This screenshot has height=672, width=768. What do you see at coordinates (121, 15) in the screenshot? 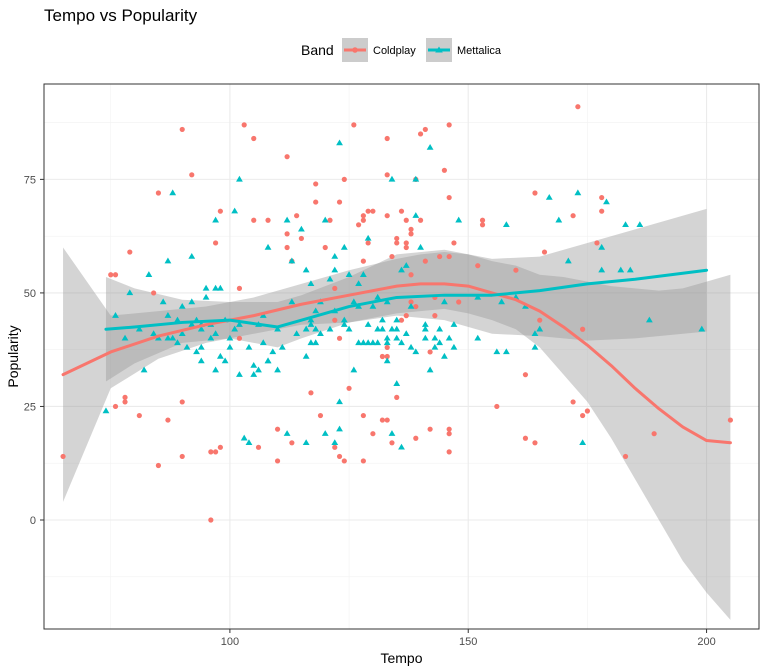
I see `chart-title: Tempo vs Popularity` at bounding box center [121, 15].